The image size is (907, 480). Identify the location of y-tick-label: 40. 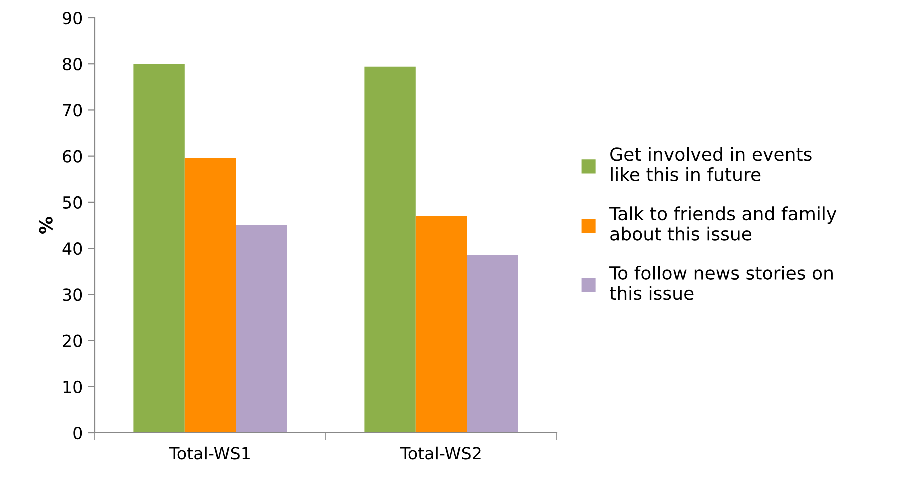
(72, 249).